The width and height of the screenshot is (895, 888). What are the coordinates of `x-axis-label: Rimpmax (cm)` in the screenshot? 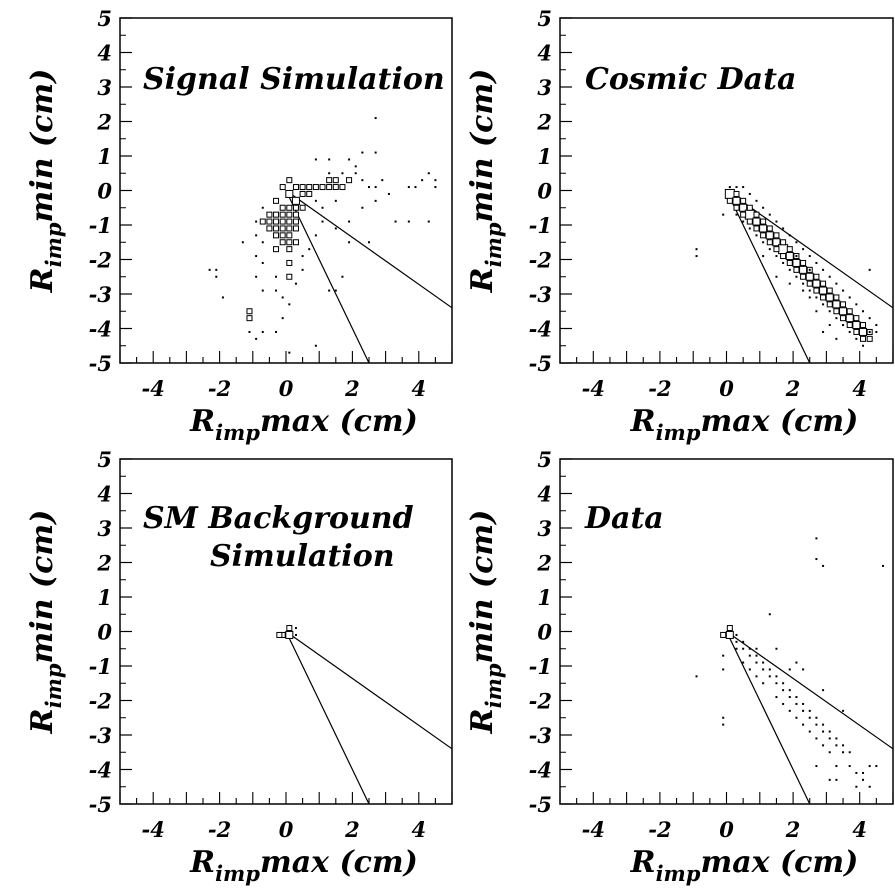 It's located at (303, 865).